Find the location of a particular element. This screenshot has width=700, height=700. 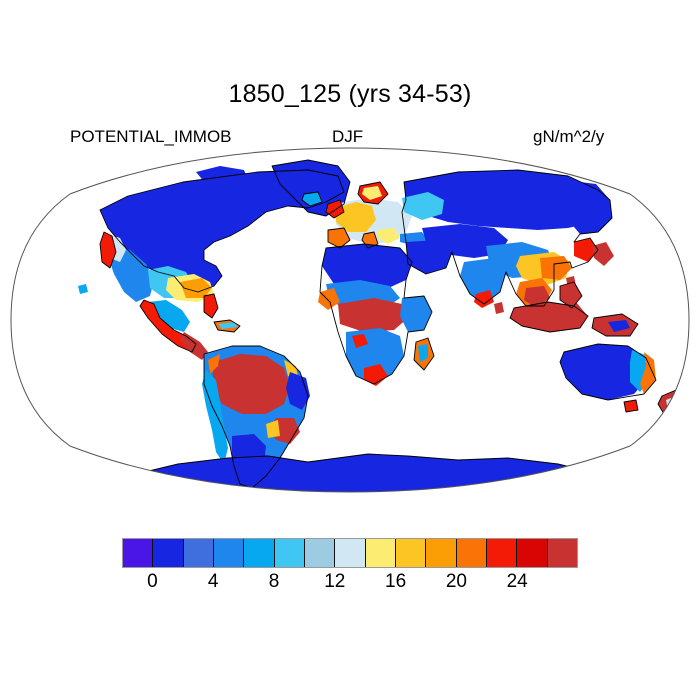

region-australia-east-rim is located at coordinates (648, 373).